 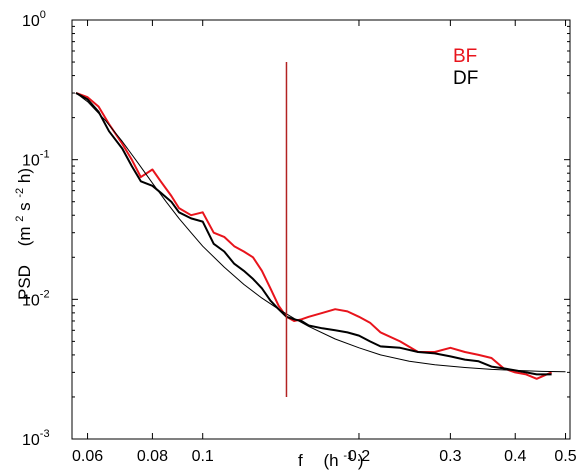 I want to click on y-axis-title-sup2: -2, so click(x=20, y=193).